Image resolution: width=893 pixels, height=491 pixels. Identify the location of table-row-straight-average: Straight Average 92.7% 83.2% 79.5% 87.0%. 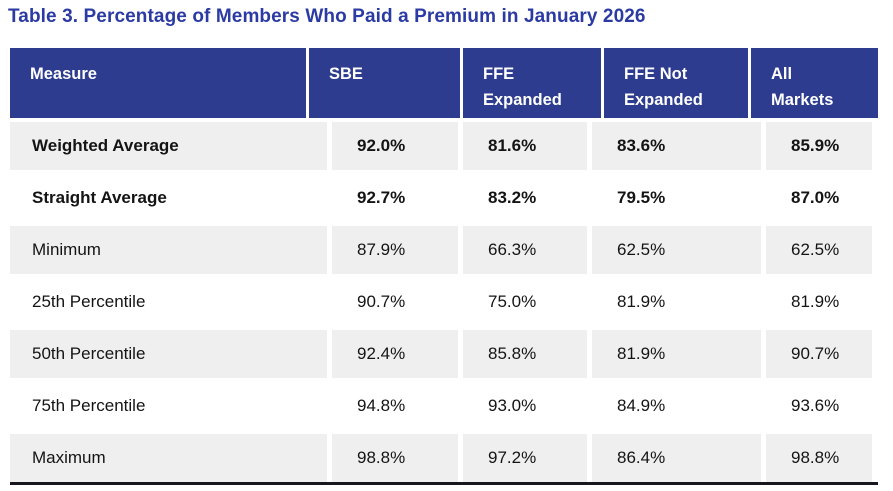
(441, 198).